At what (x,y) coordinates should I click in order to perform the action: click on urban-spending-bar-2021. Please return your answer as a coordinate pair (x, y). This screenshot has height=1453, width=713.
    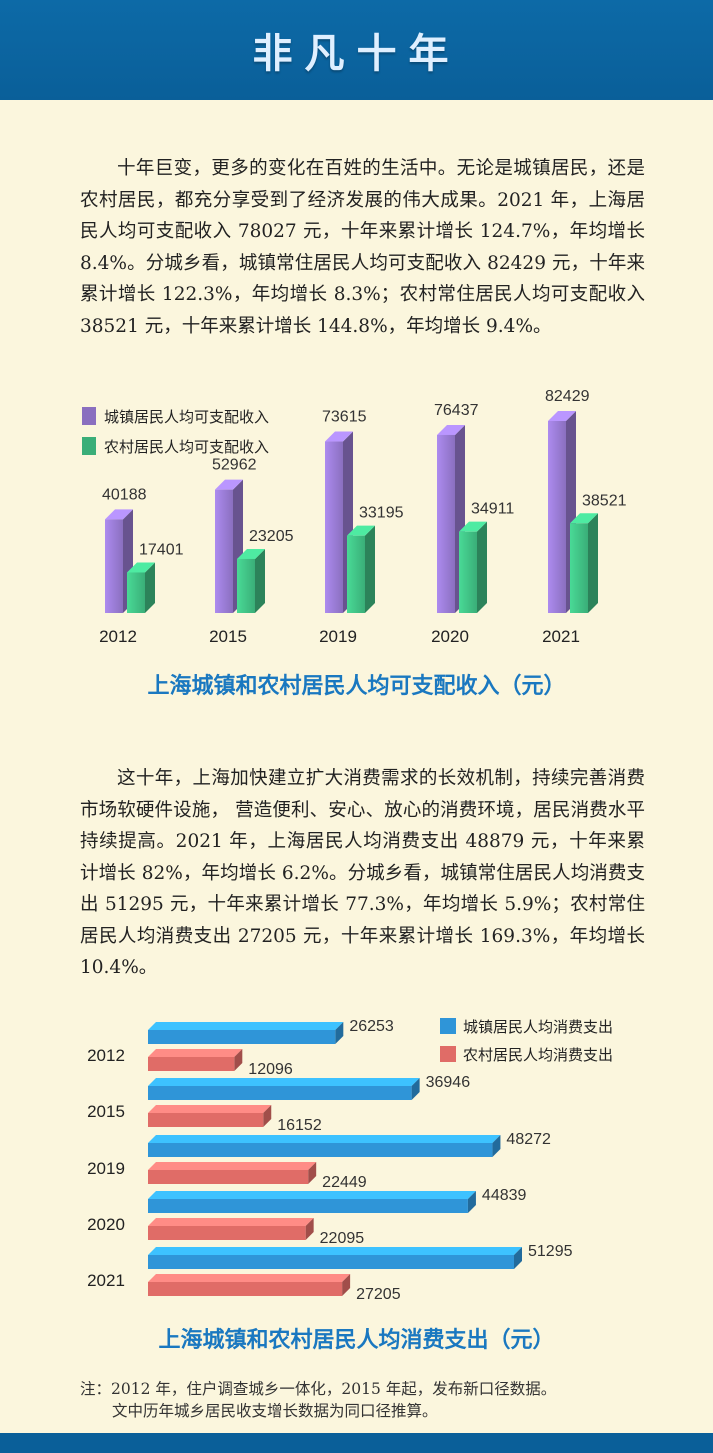
    Looking at the image, I should click on (335, 1258).